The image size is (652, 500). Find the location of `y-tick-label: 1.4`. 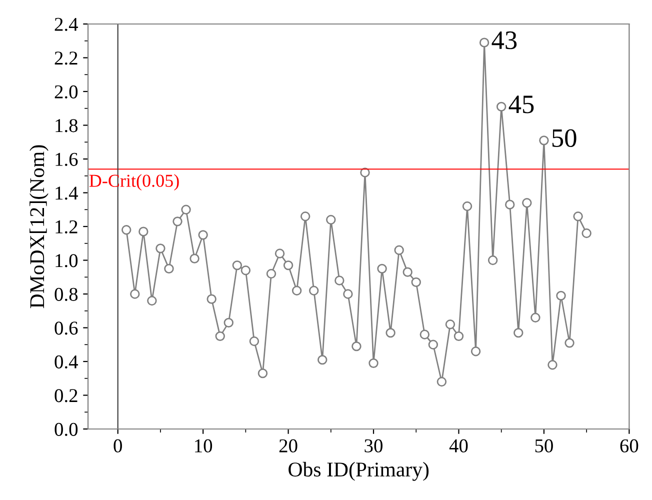

y-tick-label: 1.4 is located at coordinates (67, 193).